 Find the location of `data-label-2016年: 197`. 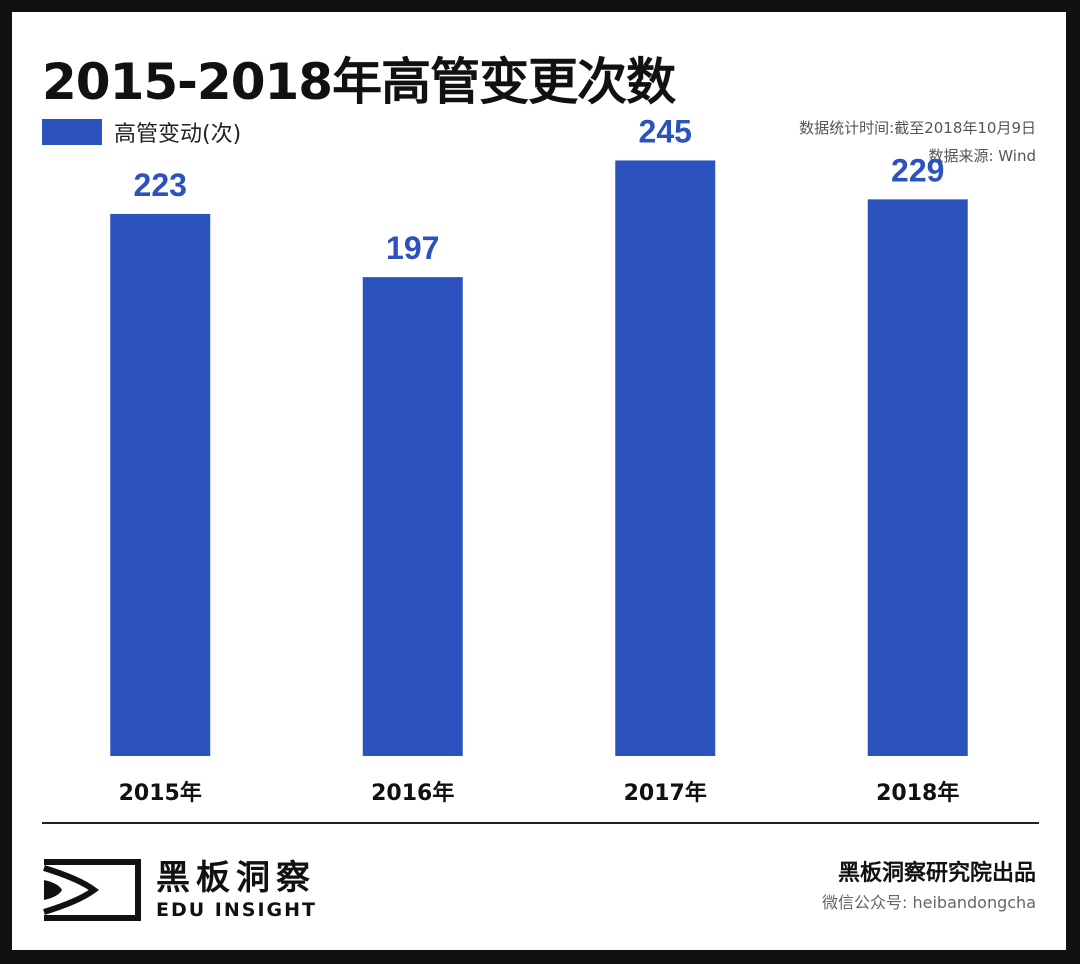

data-label-2016年: 197 is located at coordinates (412, 248).